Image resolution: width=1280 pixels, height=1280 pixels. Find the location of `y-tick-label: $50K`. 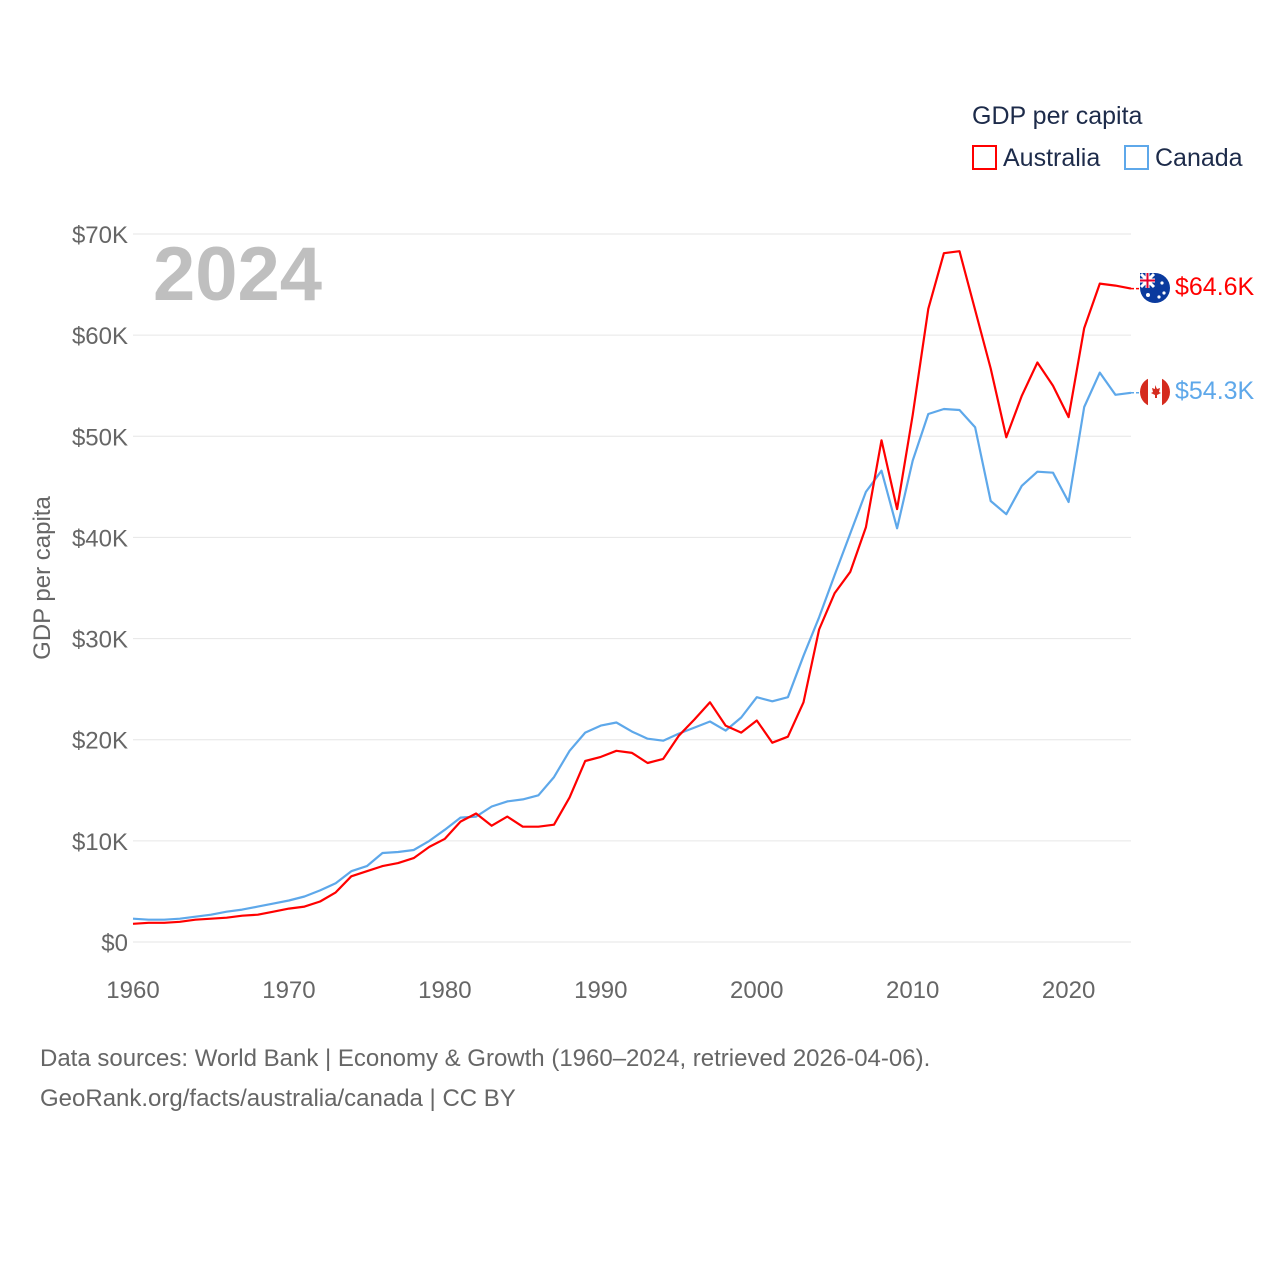

y-tick-label: $50K is located at coordinates (100, 437).